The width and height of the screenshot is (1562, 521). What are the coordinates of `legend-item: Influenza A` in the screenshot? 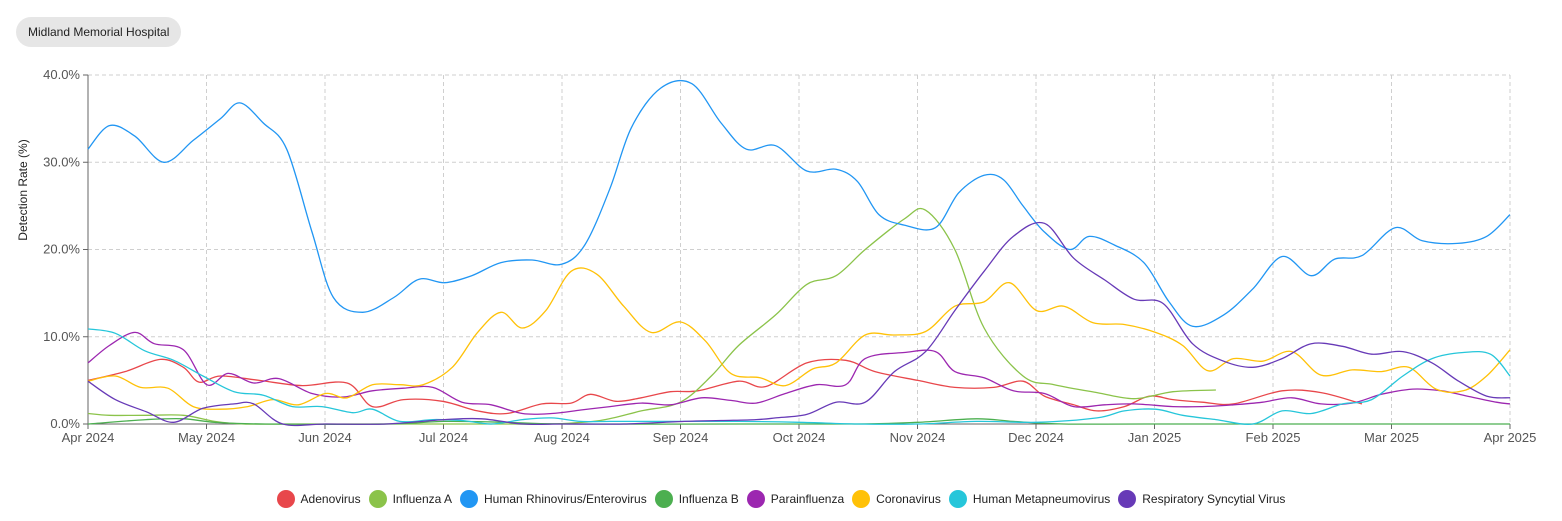 It's located at (410, 499).